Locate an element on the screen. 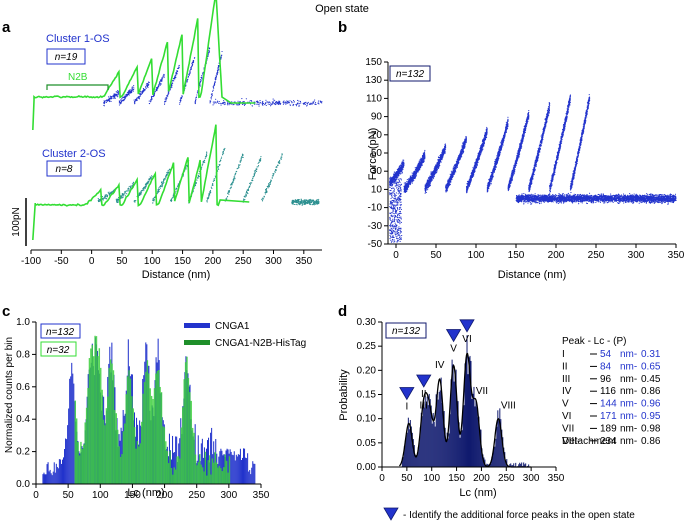 This screenshot has width=685, height=524. n2-text: n=8 is located at coordinates (64, 169).